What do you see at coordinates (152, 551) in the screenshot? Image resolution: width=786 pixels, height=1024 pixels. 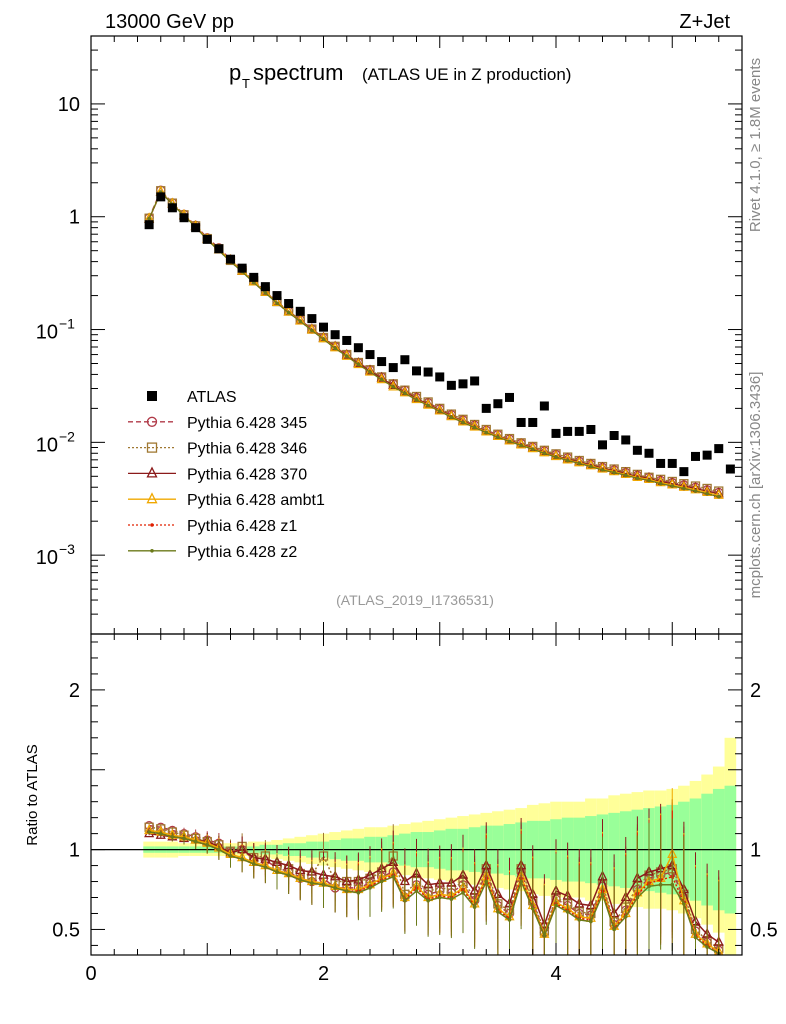 I see `legend-marker-z2` at bounding box center [152, 551].